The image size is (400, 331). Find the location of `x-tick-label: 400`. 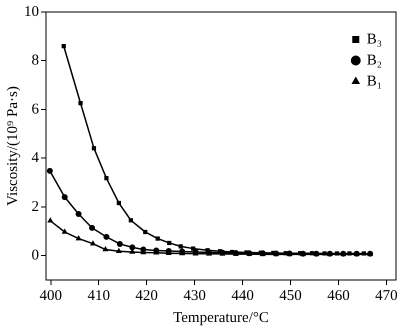

x-tick-label: 400 is located at coordinates (51, 296).